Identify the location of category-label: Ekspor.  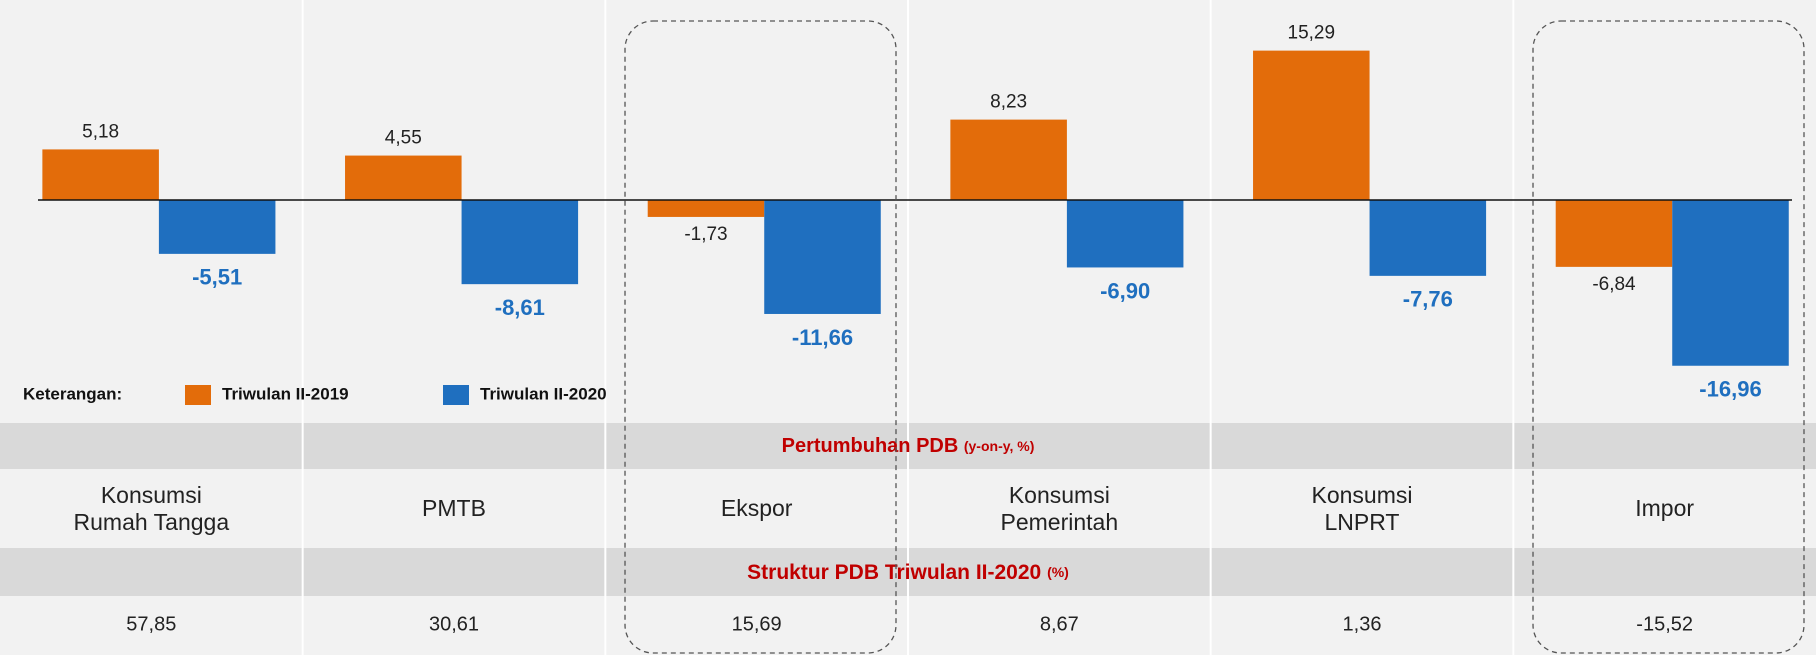
(756, 508).